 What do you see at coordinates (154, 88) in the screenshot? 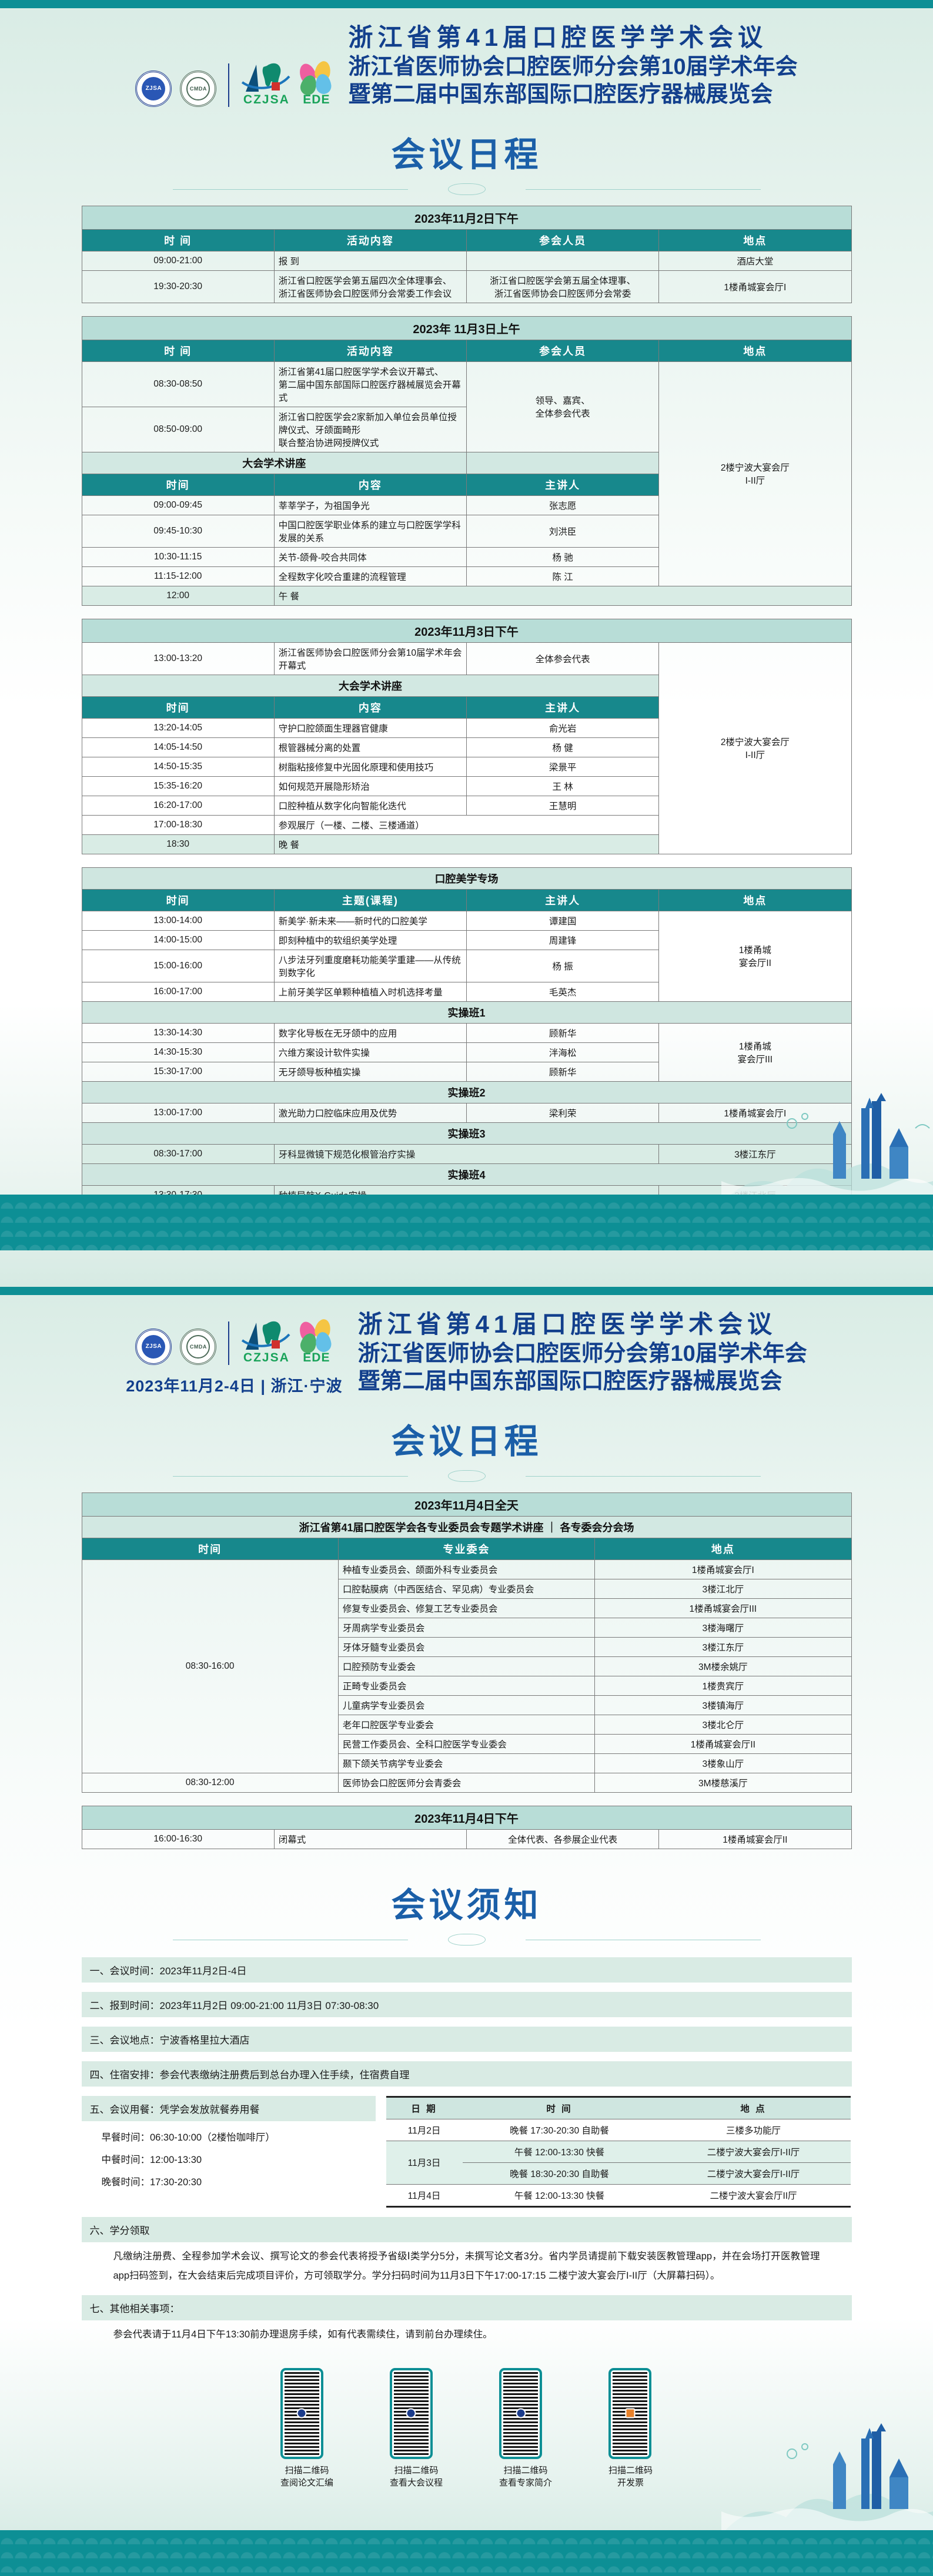
I see `zjsa-logo-label: ZJSA` at bounding box center [154, 88].